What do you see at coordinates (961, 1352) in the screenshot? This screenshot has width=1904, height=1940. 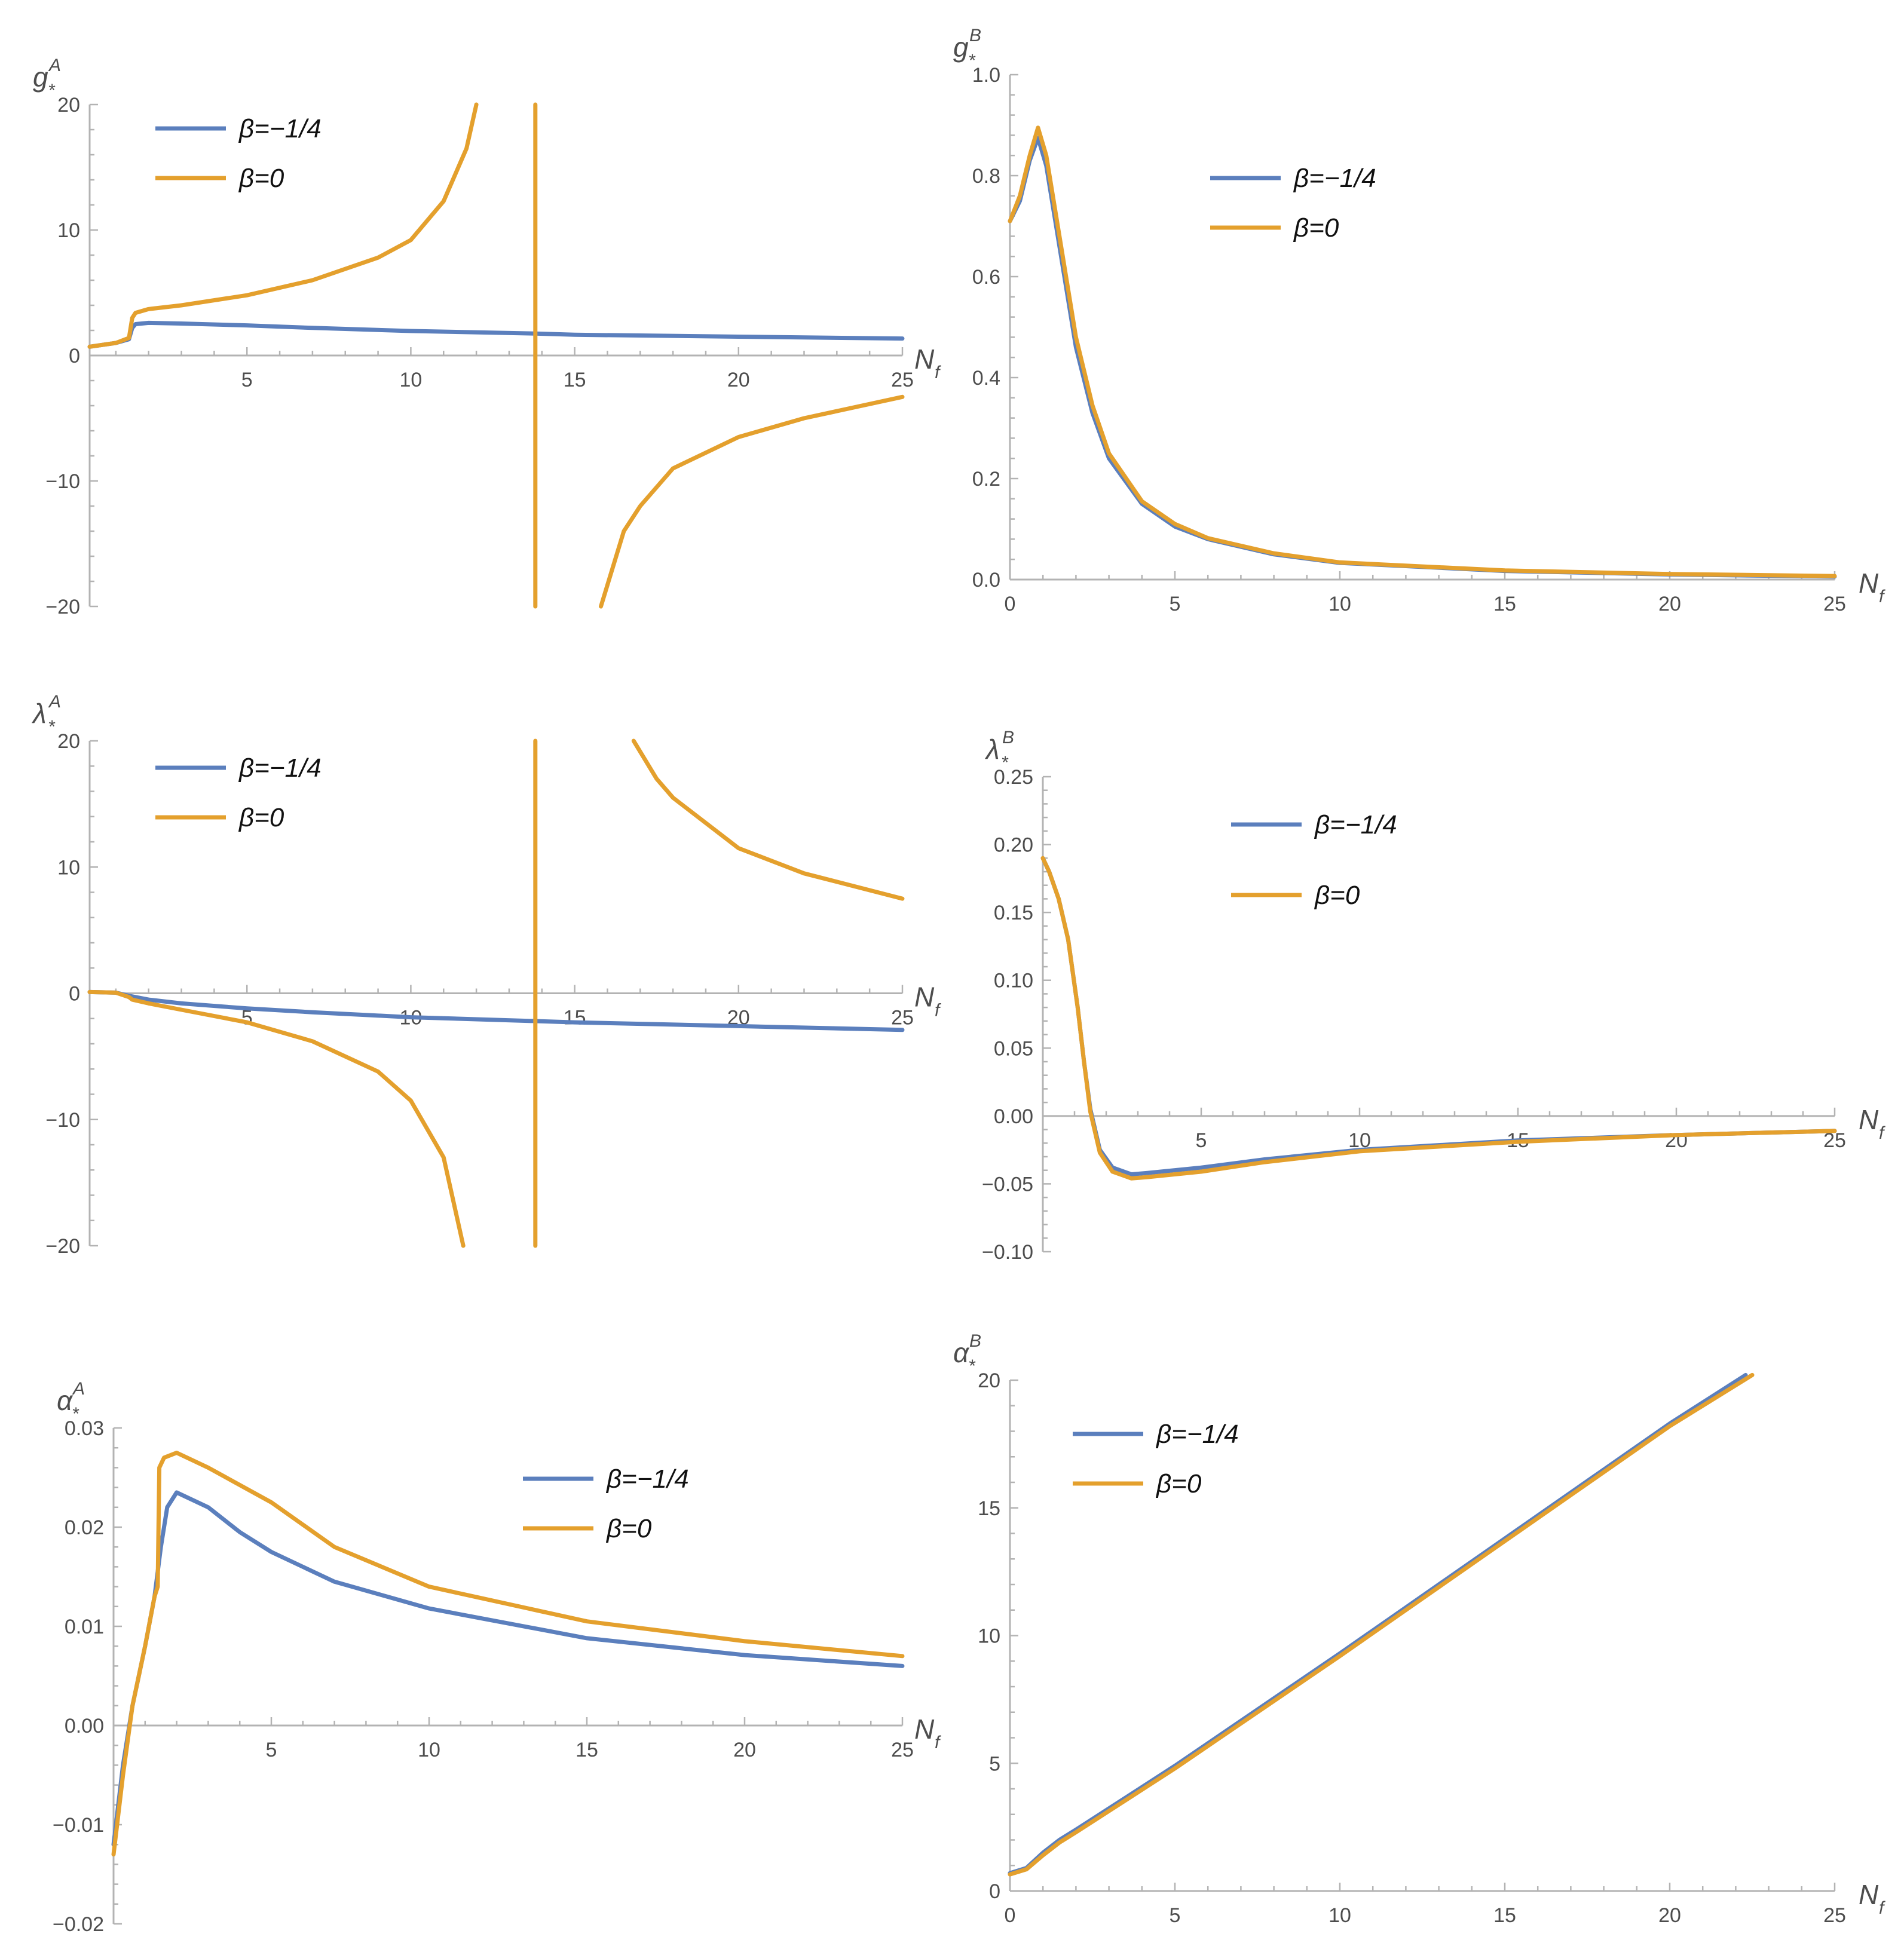 I see `y-axis-title: α` at bounding box center [961, 1352].